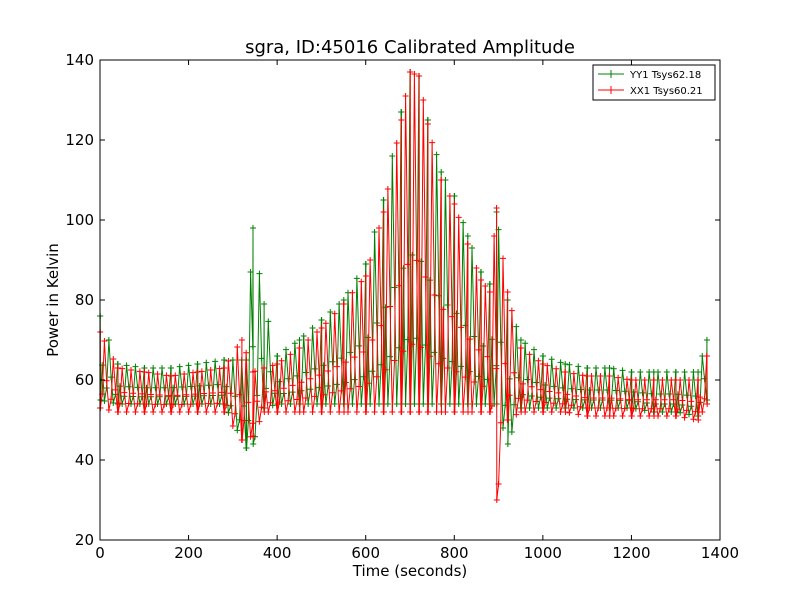 The width and height of the screenshot is (800, 600). What do you see at coordinates (611, 74) in the screenshot?
I see `legend-marker` at bounding box center [611, 74].